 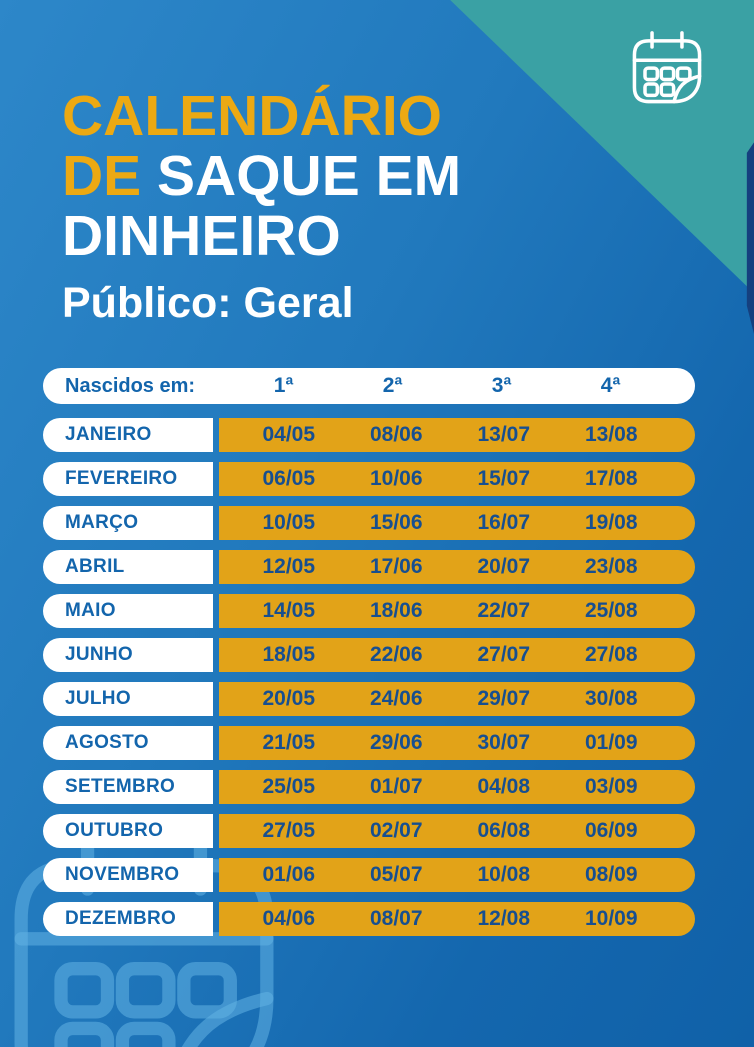 I want to click on table-row: DEZEMBRO 04/06 08/07 12/08 10/09, so click(x=369, y=919).